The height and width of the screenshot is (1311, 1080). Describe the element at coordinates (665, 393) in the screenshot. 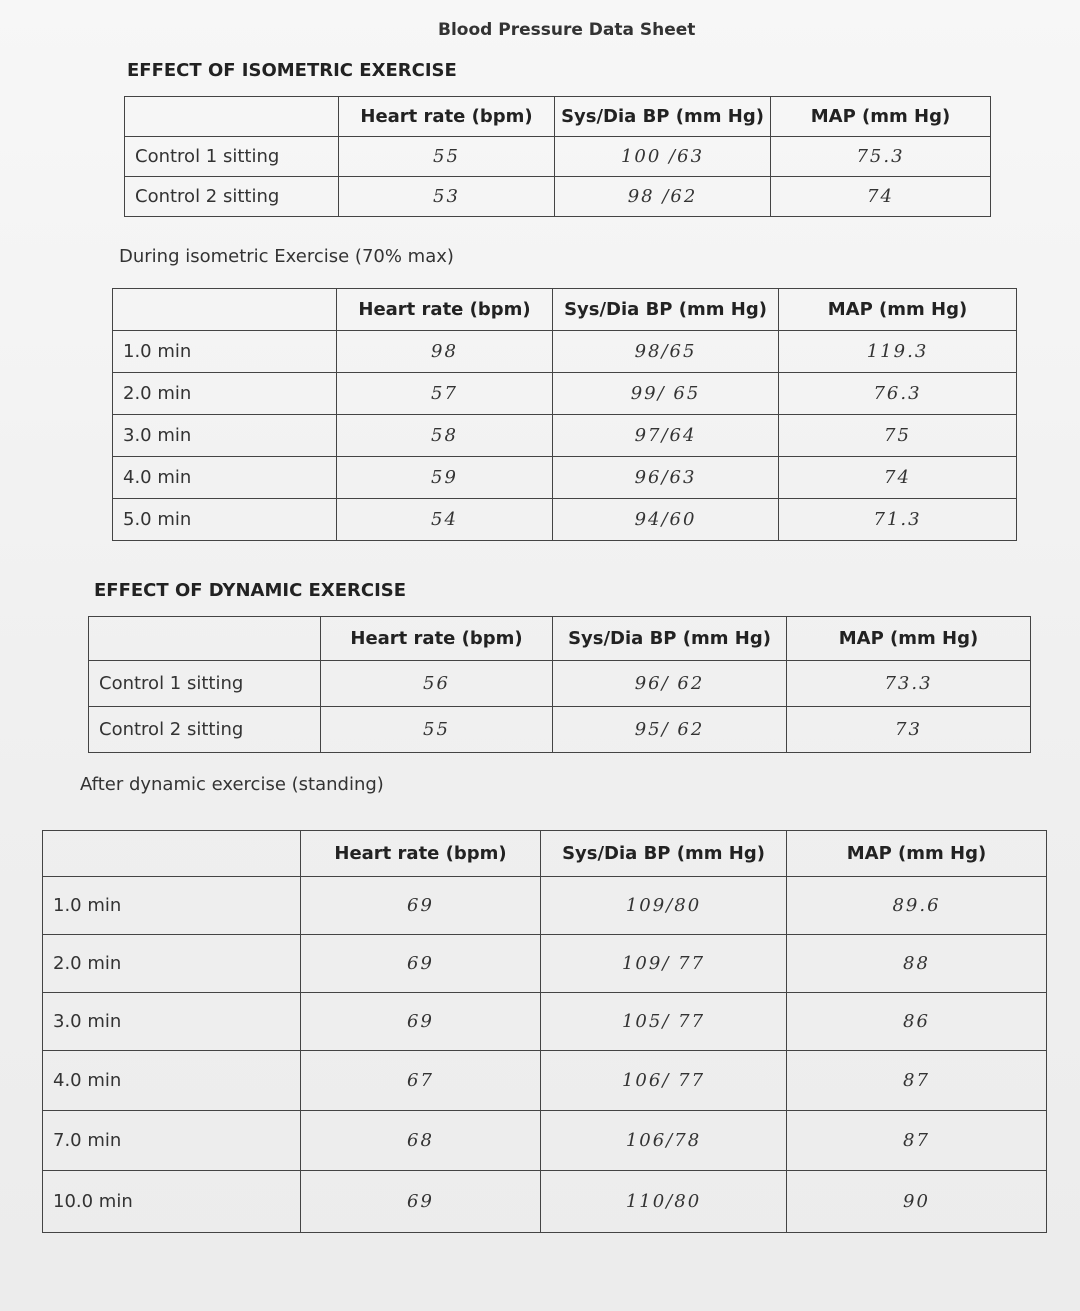

I see `bp-value: 99/ 65` at that location.